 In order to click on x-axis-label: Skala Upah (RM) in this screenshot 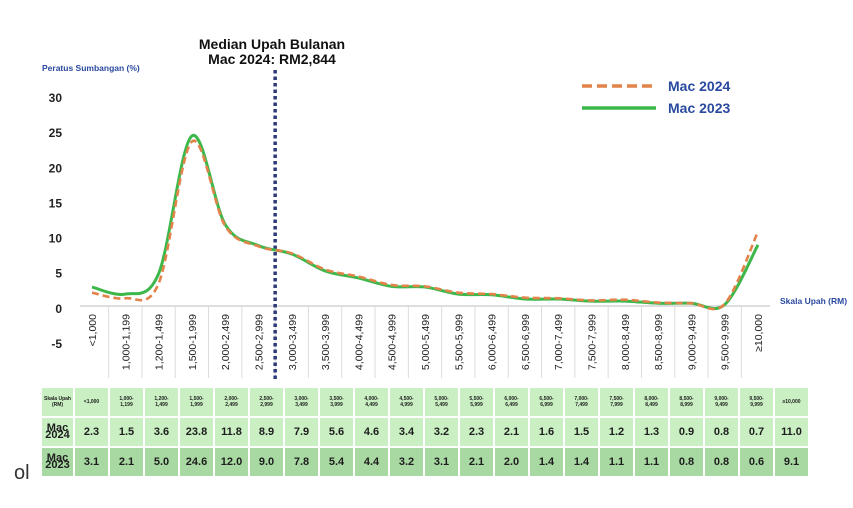, I will do `click(813, 301)`.